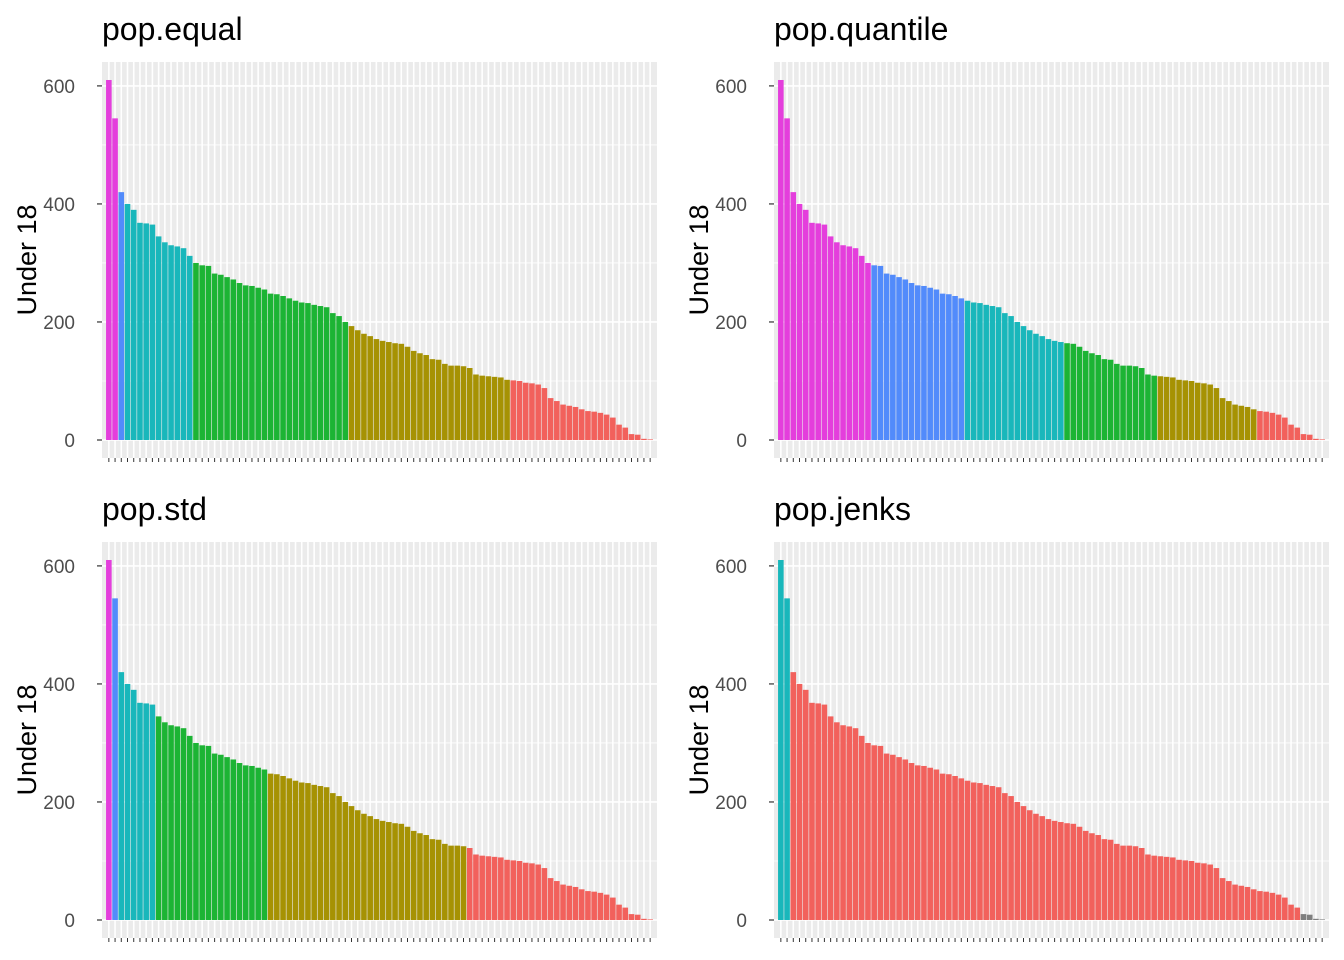 The height and width of the screenshot is (960, 1344). Describe the element at coordinates (842, 509) in the screenshot. I see `chart-title: pop.jenks` at that location.